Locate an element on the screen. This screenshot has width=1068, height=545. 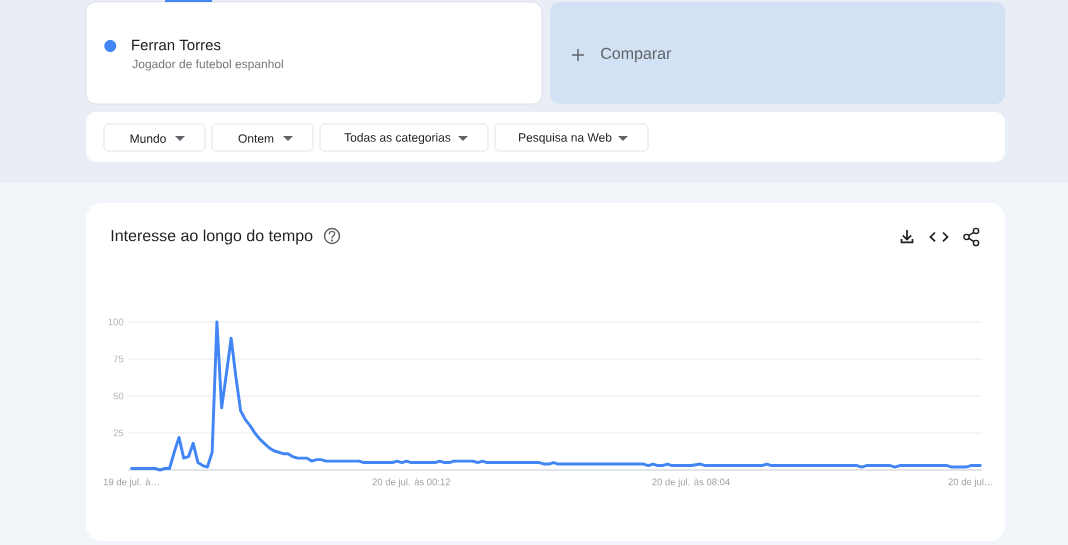
y-tick-label: 75 is located at coordinates (118, 359).